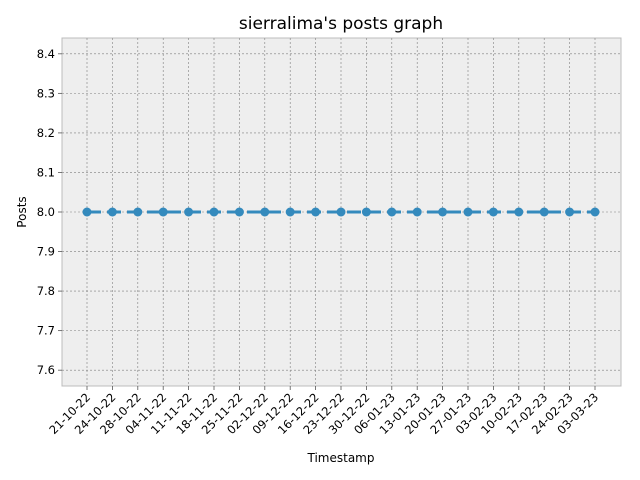  Describe the element at coordinates (46, 370) in the screenshot. I see `y-tick-label: 7.6` at that location.